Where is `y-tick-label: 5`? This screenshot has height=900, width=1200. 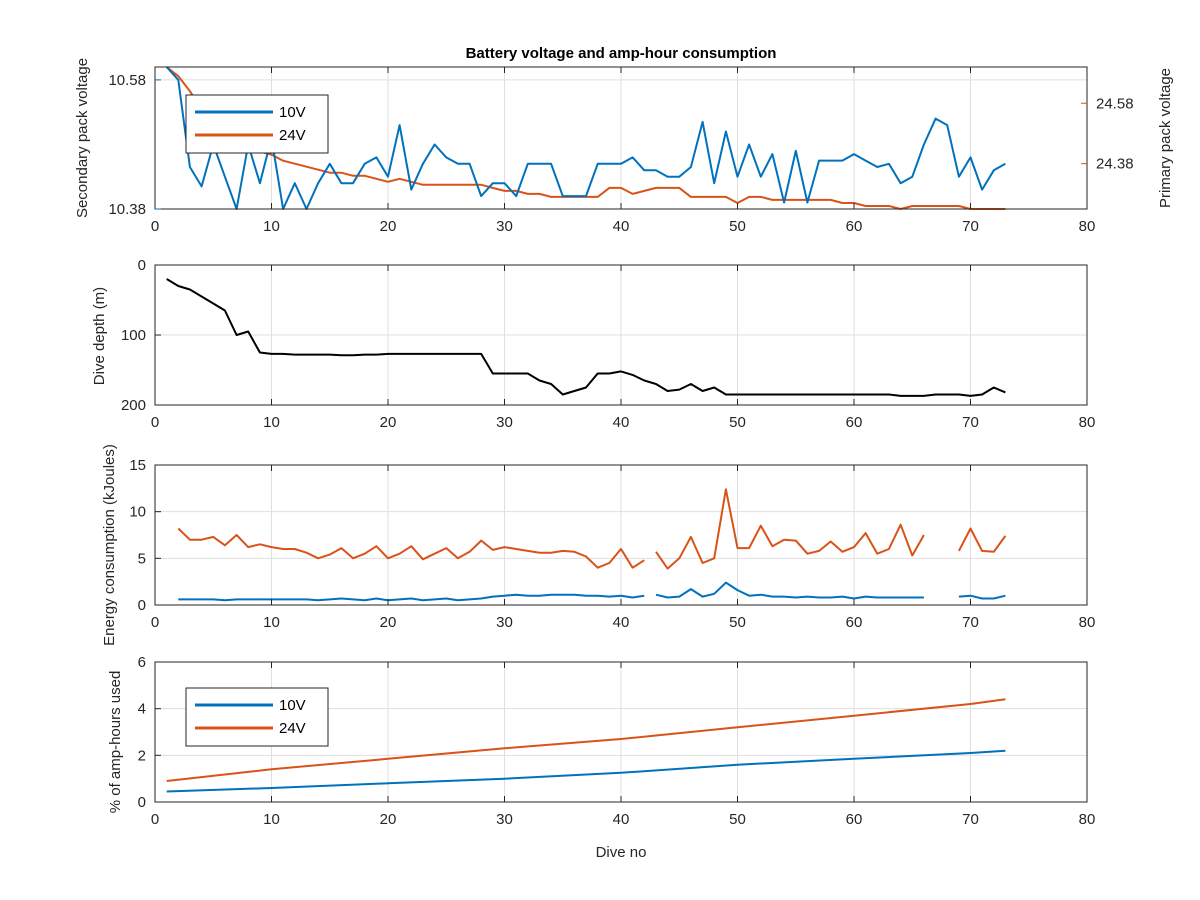 y-tick-label: 5 is located at coordinates (142, 558).